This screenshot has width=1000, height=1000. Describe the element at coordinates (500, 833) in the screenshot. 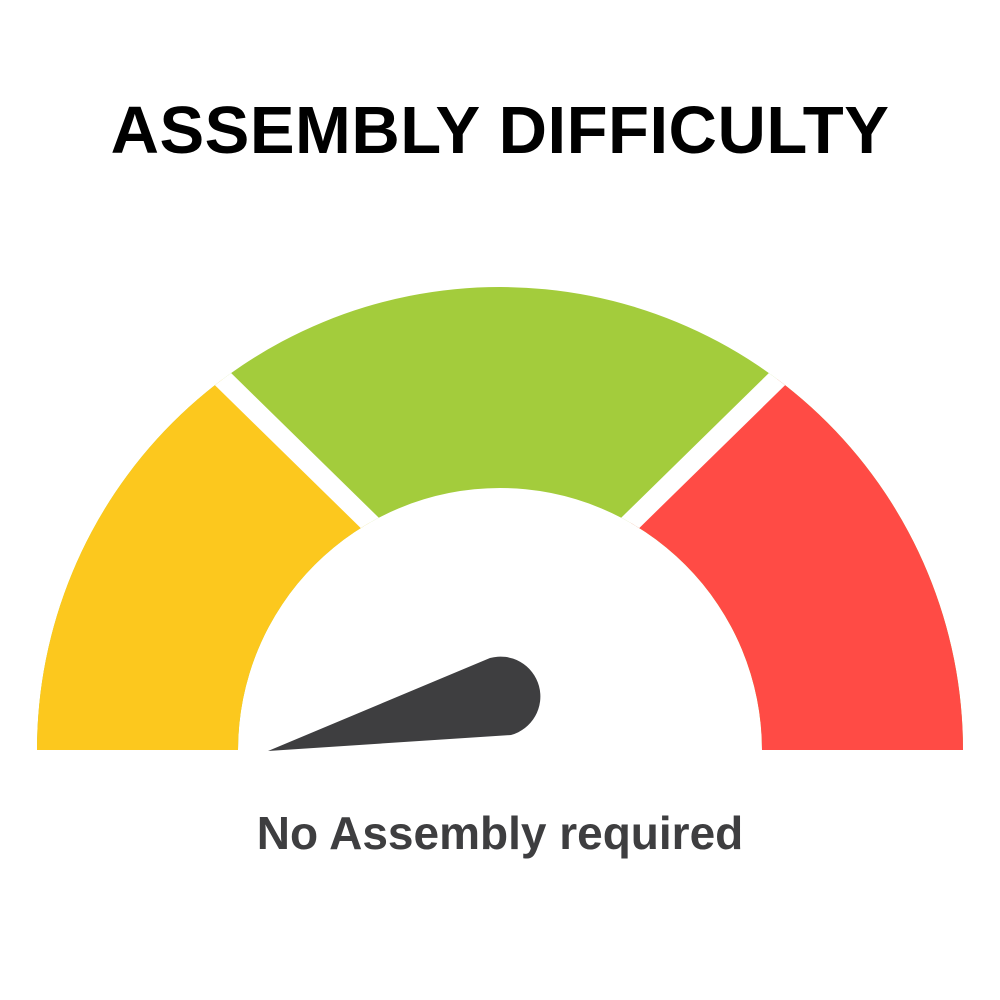

I see `difficulty-caption: No Assembly required` at that location.